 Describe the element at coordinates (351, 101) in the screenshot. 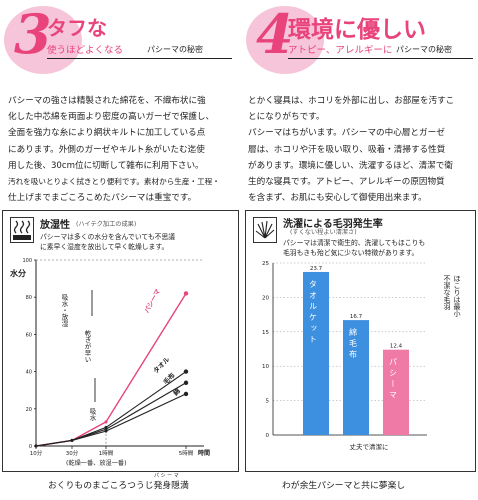

I see `right-paragraph-line: とかく寝具は、ホコリを外部に出し、お部屋を汚すこ` at that location.